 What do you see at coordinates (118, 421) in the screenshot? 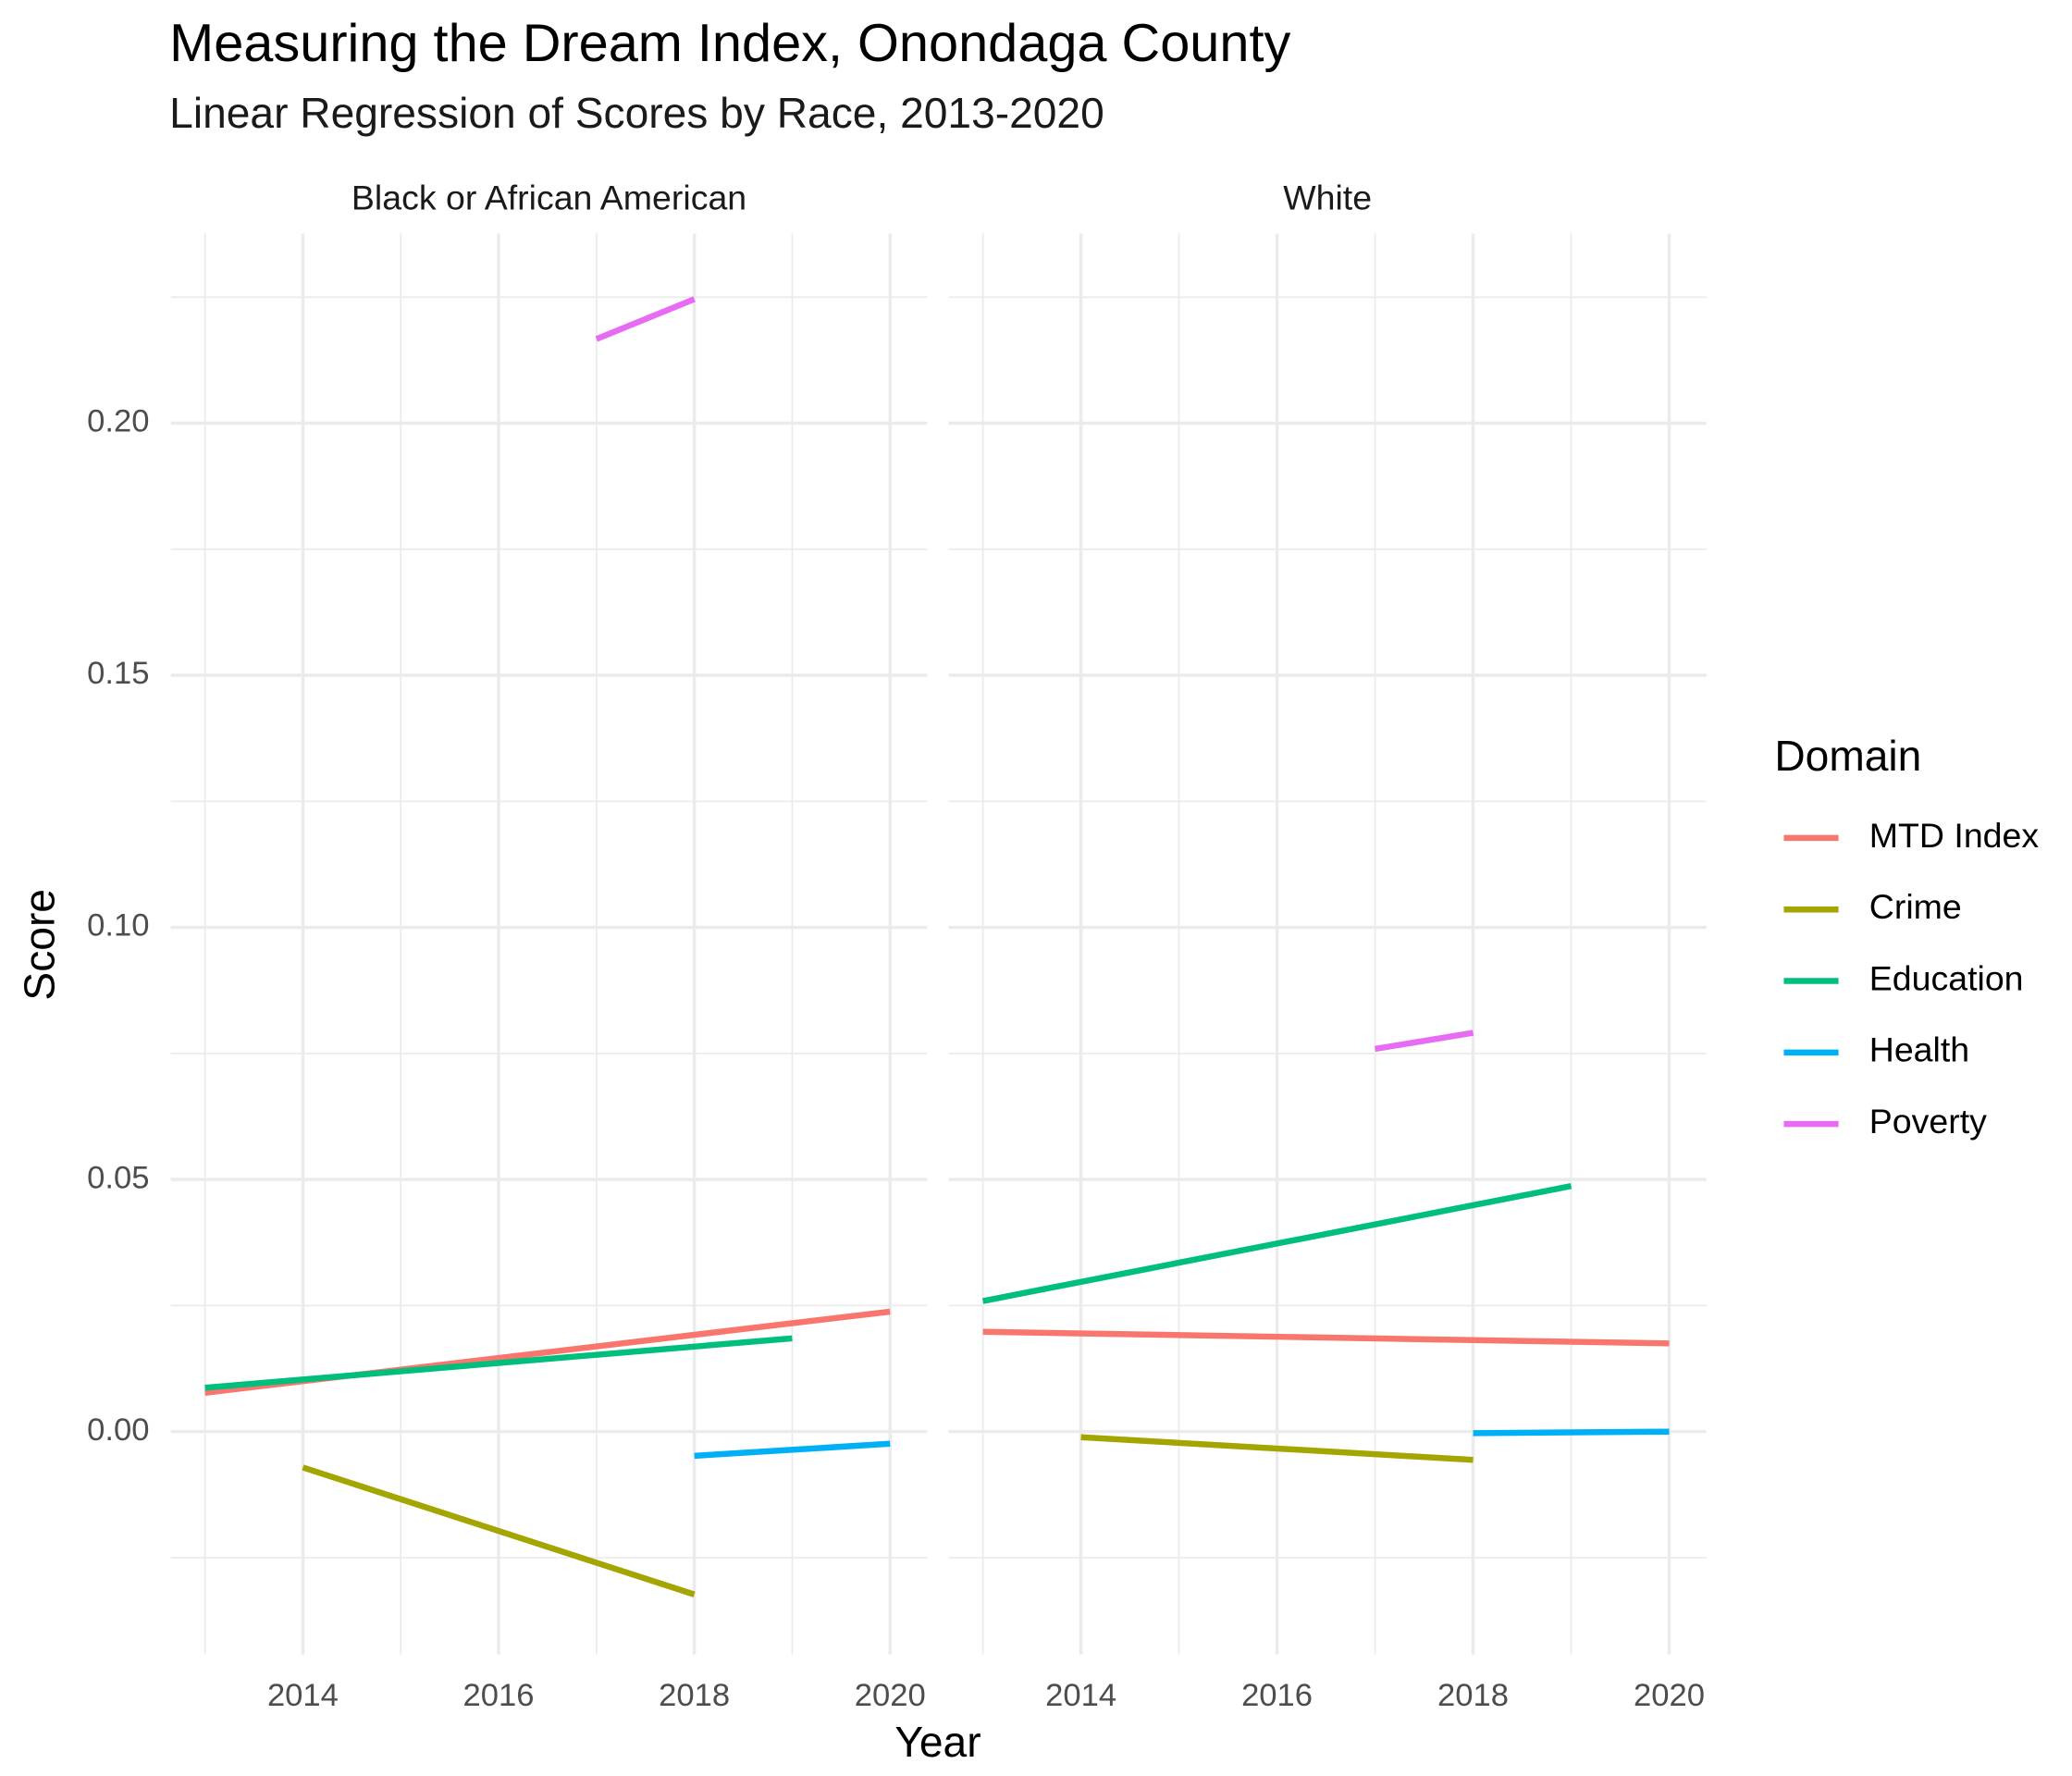
I see `y-tick-label: 0.20` at bounding box center [118, 421].